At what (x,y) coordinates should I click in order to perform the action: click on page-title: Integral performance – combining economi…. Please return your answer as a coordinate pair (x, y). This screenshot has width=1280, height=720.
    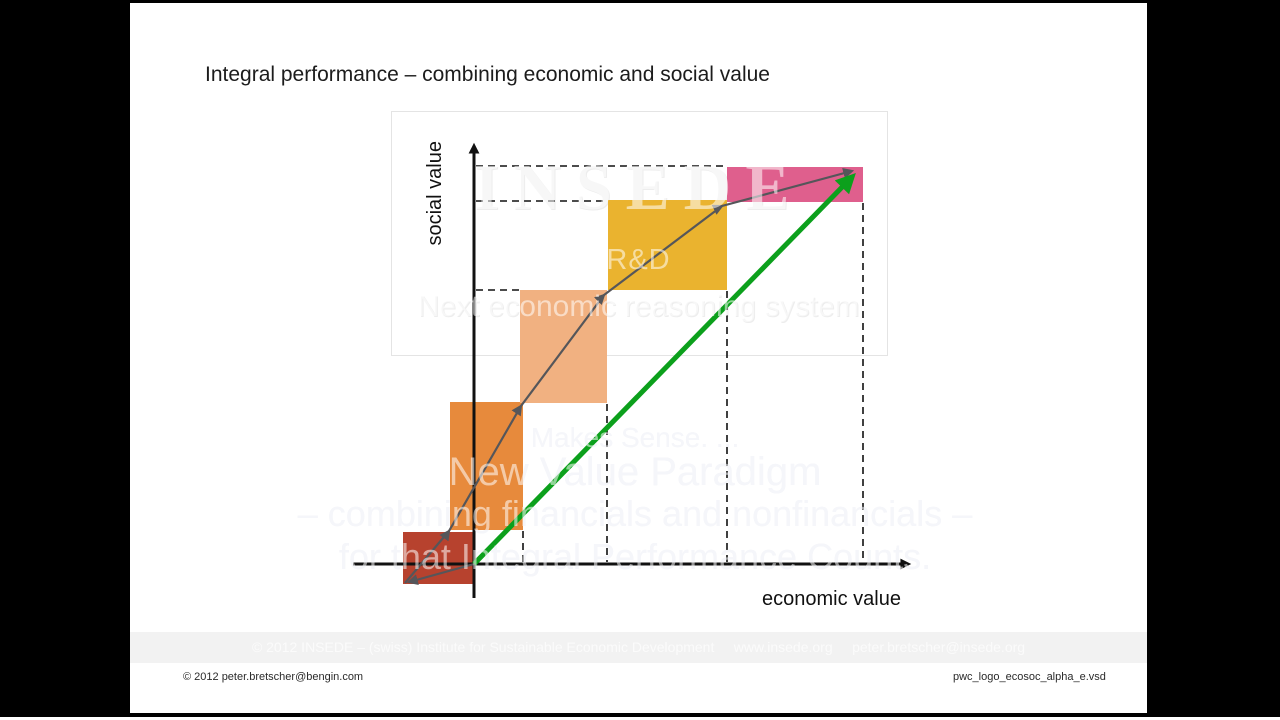
    Looking at the image, I should click on (487, 74).